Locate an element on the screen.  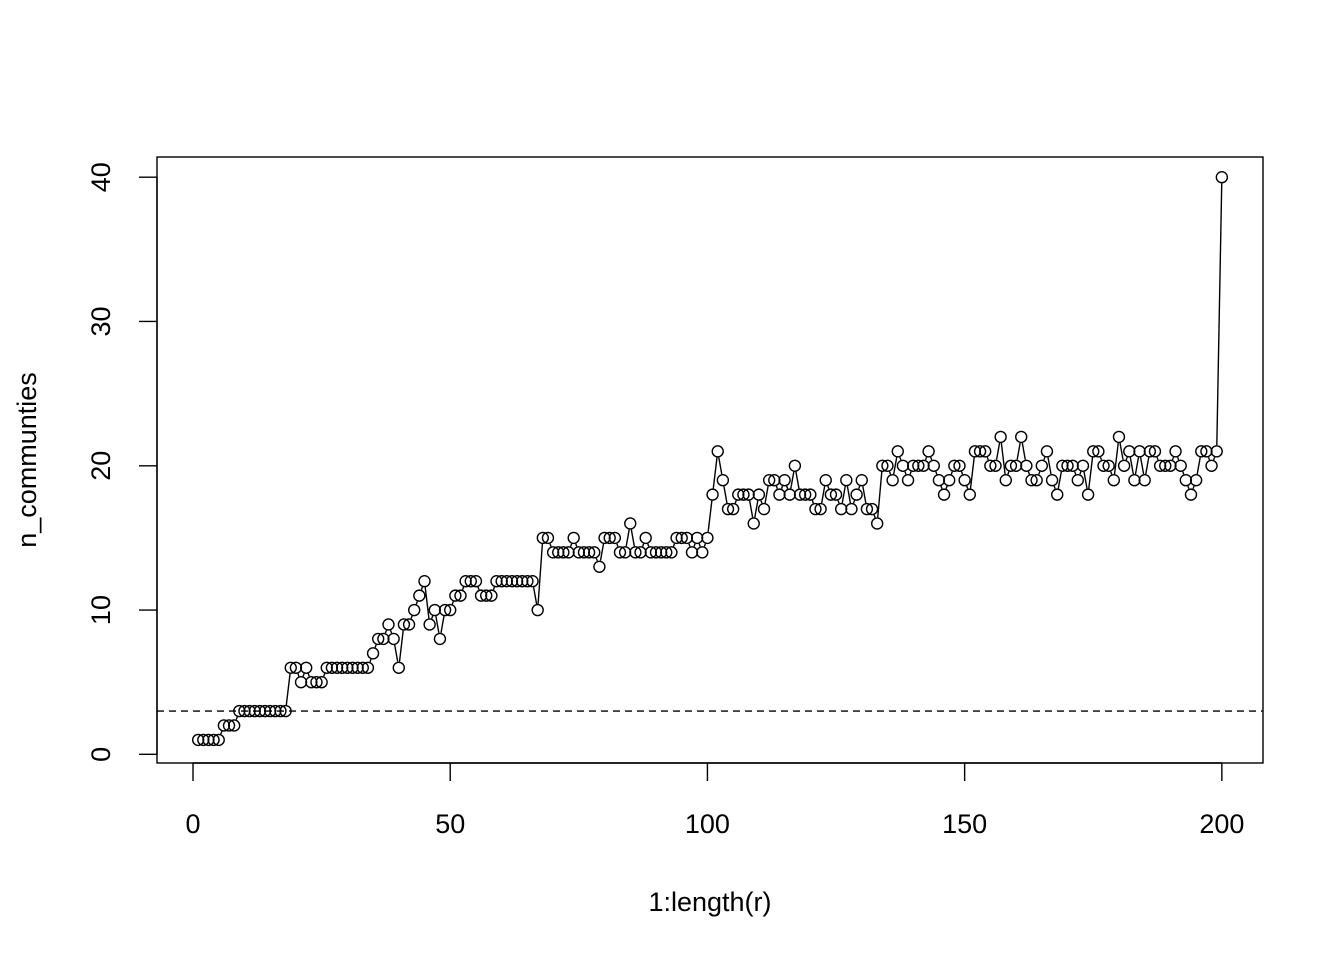
x-tick-label: 50 is located at coordinates (450, 824).